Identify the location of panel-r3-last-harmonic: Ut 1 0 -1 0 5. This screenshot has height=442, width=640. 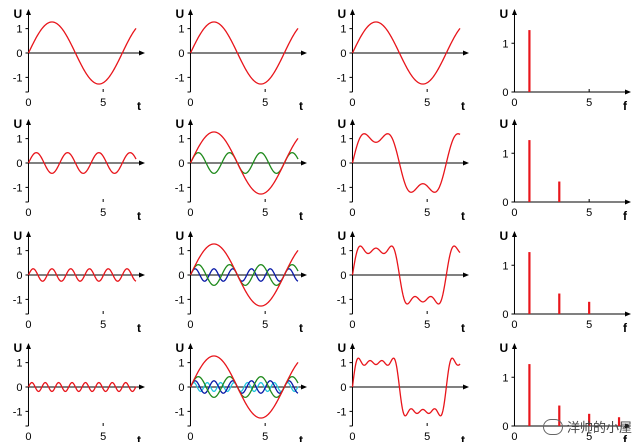
(79, 282).